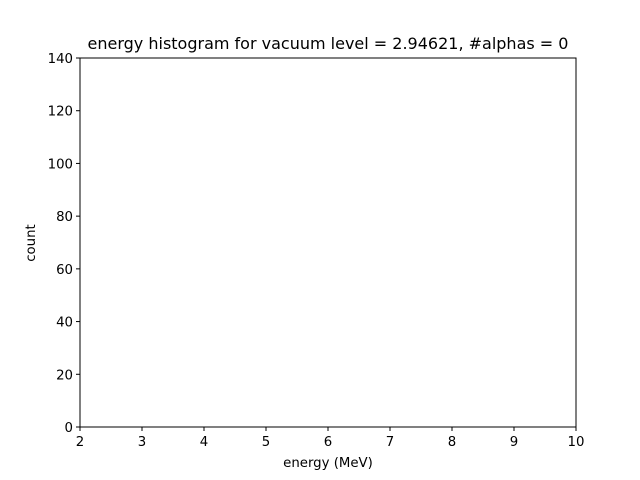 The image size is (640, 480). What do you see at coordinates (452, 442) in the screenshot?
I see `x-tick-label: 8` at bounding box center [452, 442].